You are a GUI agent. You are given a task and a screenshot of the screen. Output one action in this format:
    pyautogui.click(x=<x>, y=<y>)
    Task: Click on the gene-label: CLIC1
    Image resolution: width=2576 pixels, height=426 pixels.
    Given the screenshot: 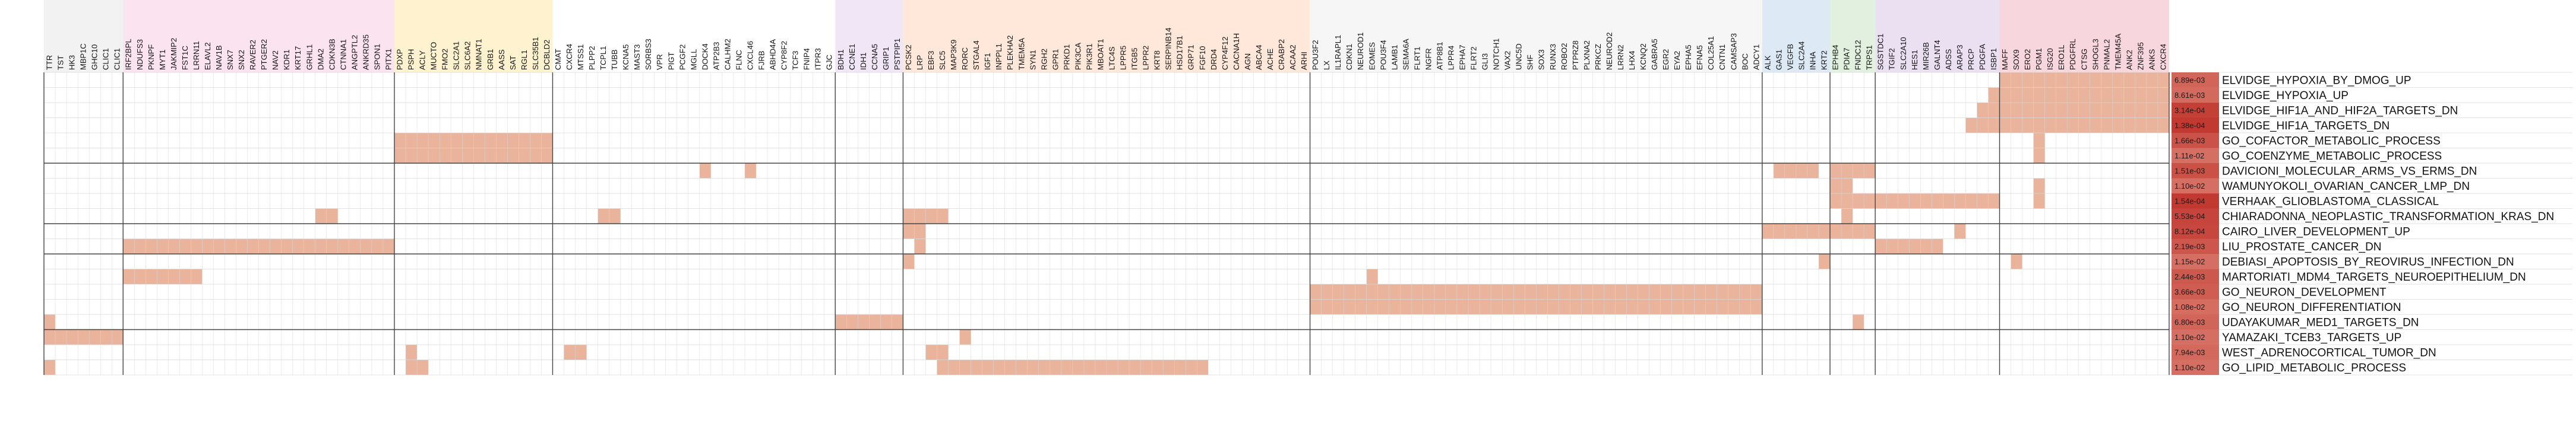 What is the action you would take?
    pyautogui.click(x=106, y=59)
    